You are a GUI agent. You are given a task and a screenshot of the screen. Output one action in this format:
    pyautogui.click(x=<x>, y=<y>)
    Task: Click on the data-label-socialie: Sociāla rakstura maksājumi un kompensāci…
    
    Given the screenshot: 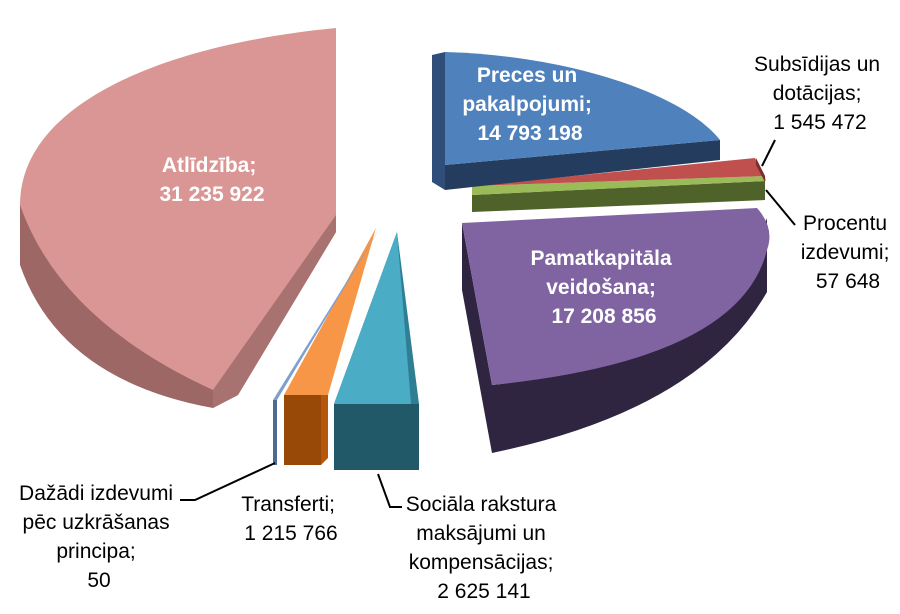 What is the action you would take?
    pyautogui.click(x=484, y=548)
    